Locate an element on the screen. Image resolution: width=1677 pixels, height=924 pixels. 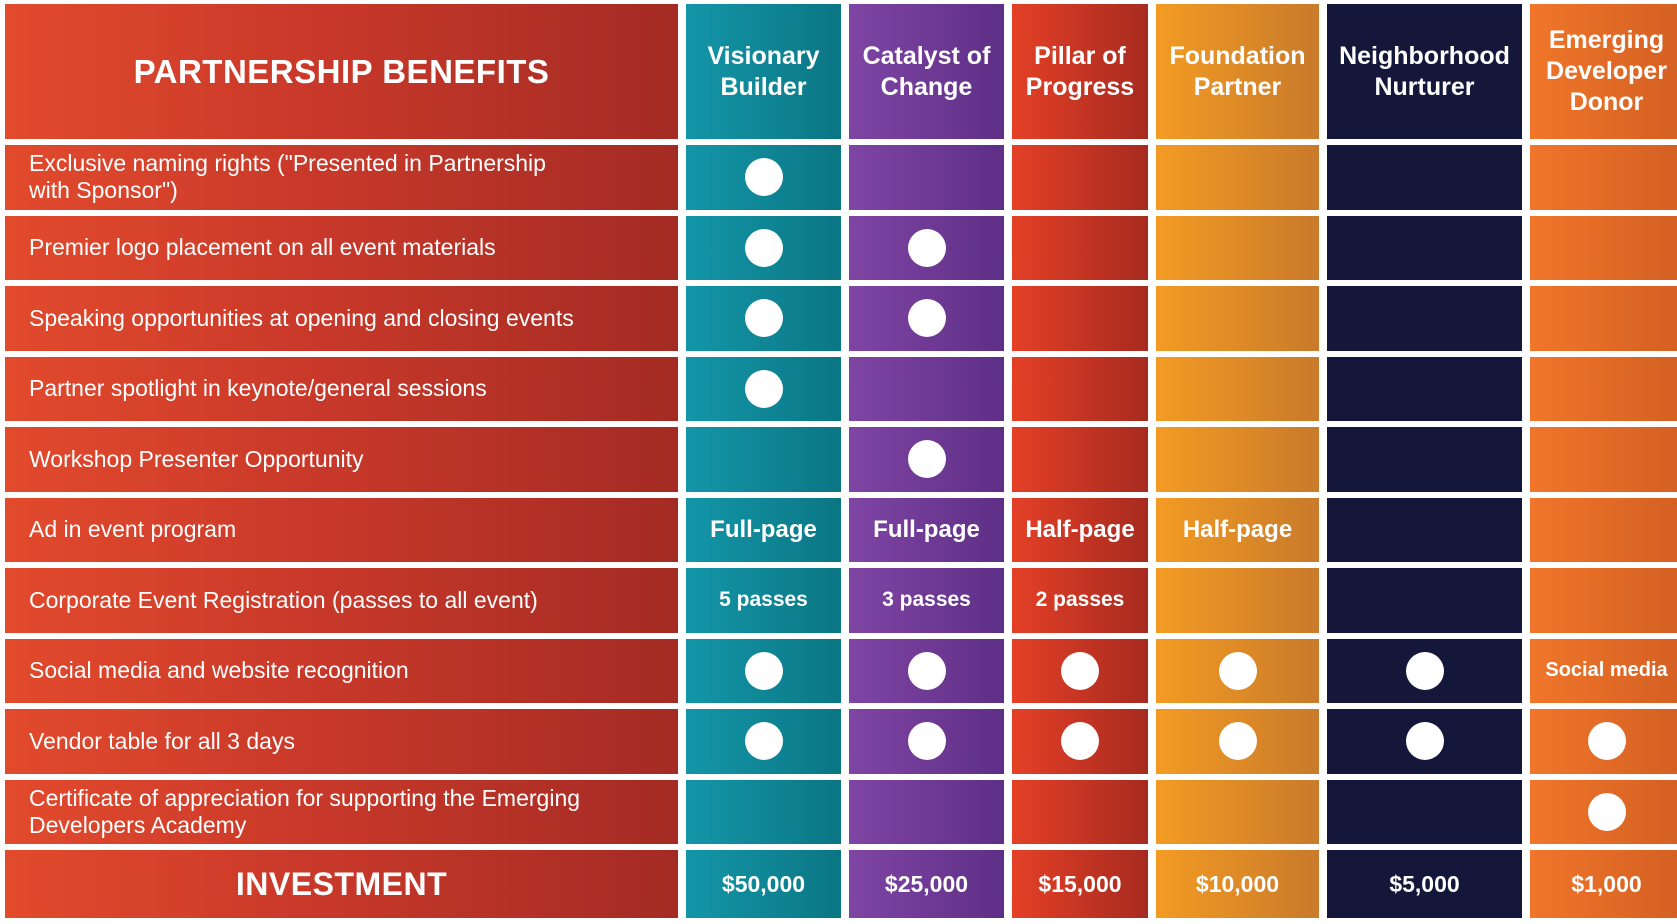
tier-name: Foundation Partner is located at coordinates (1237, 71).